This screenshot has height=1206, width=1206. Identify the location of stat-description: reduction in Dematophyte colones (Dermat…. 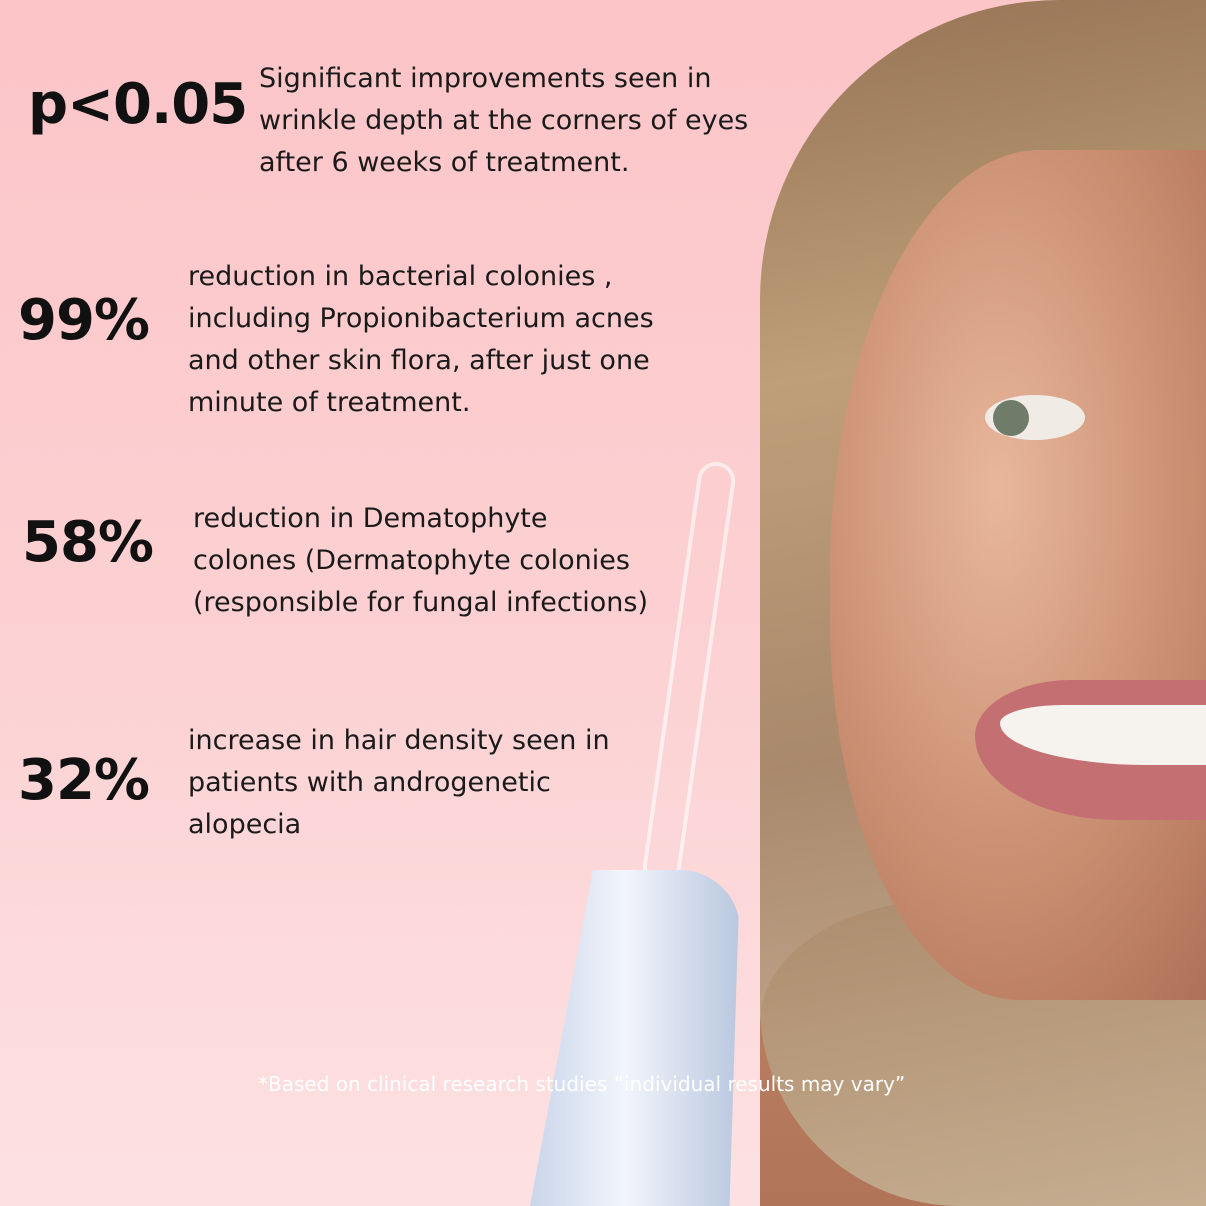
(420, 561).